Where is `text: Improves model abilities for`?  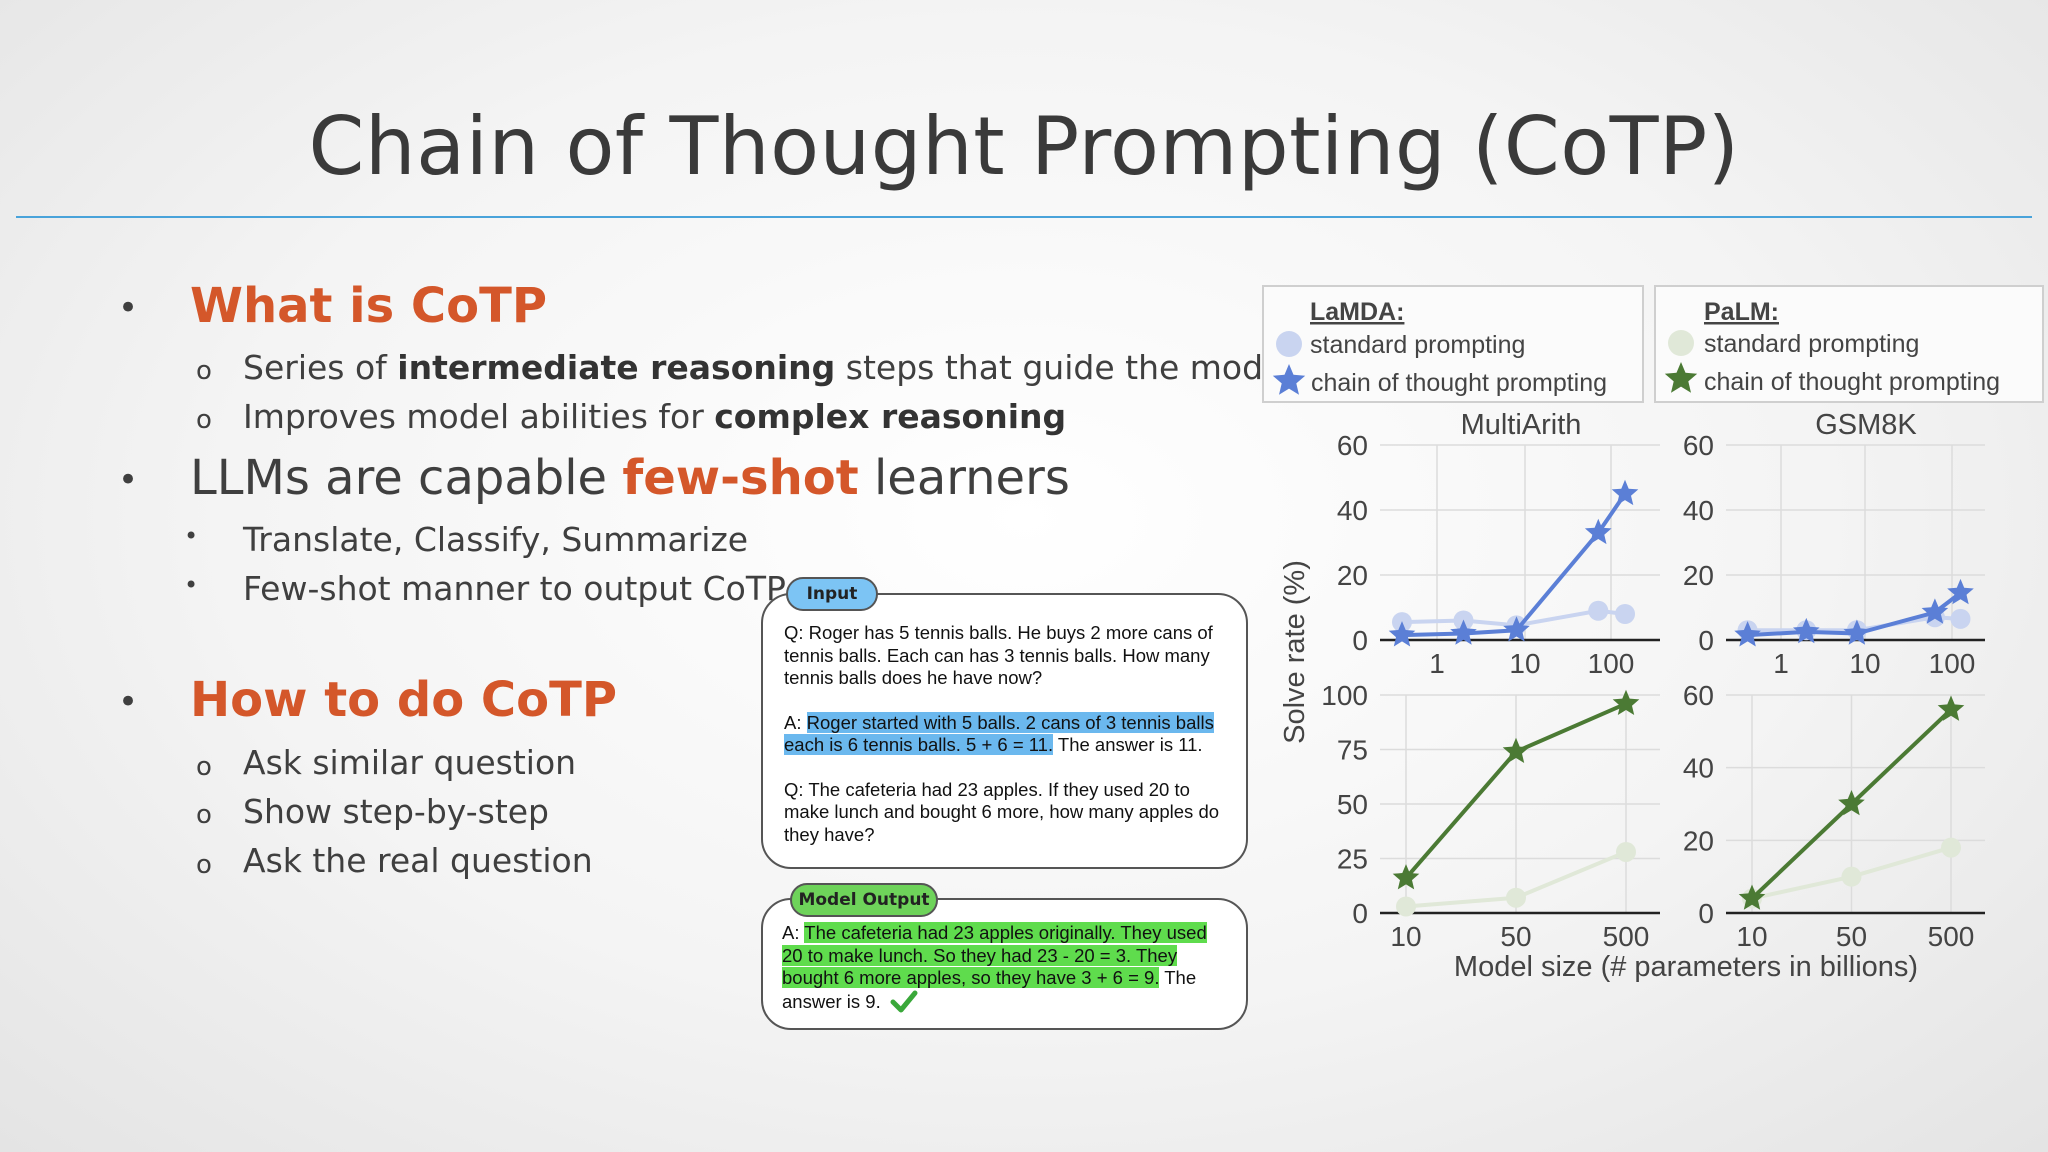 text: Improves model abilities for is located at coordinates (479, 416).